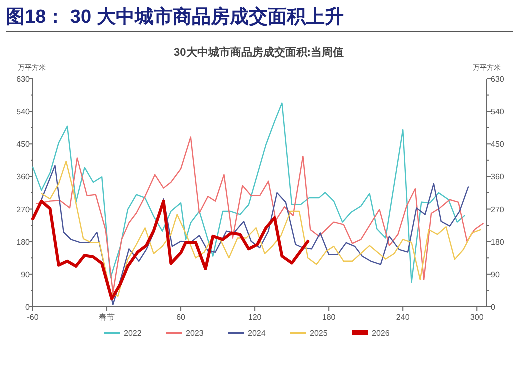 The width and height of the screenshot is (519, 375). Describe the element at coordinates (175, 17) in the screenshot. I see `chart-title: 图18： 30 大中城市商品房成交面积上升` at that location.